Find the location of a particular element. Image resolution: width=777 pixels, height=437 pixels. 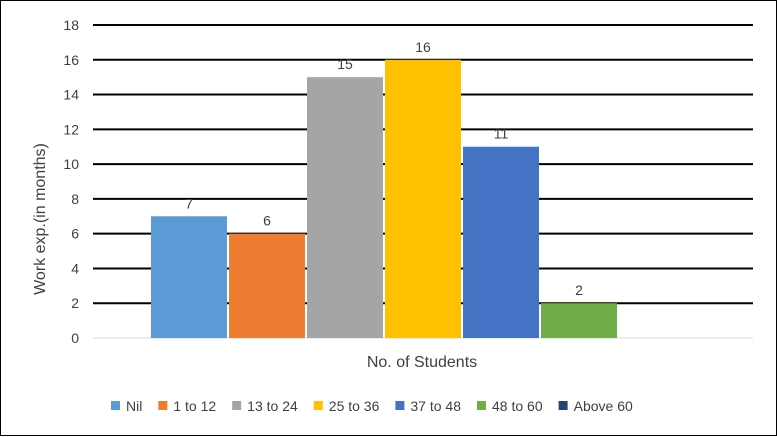

y-tick-label: 18 is located at coordinates (71, 25).